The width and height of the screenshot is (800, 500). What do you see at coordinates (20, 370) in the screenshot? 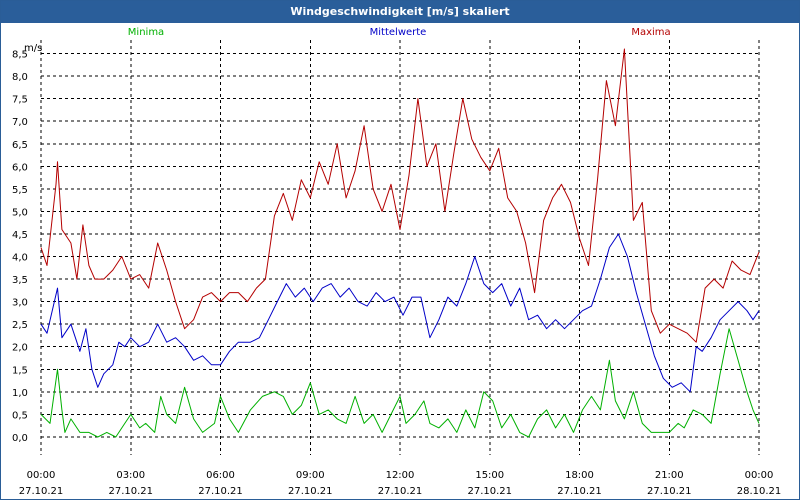
I see `y-tick-label: 1,5` at bounding box center [20, 370].